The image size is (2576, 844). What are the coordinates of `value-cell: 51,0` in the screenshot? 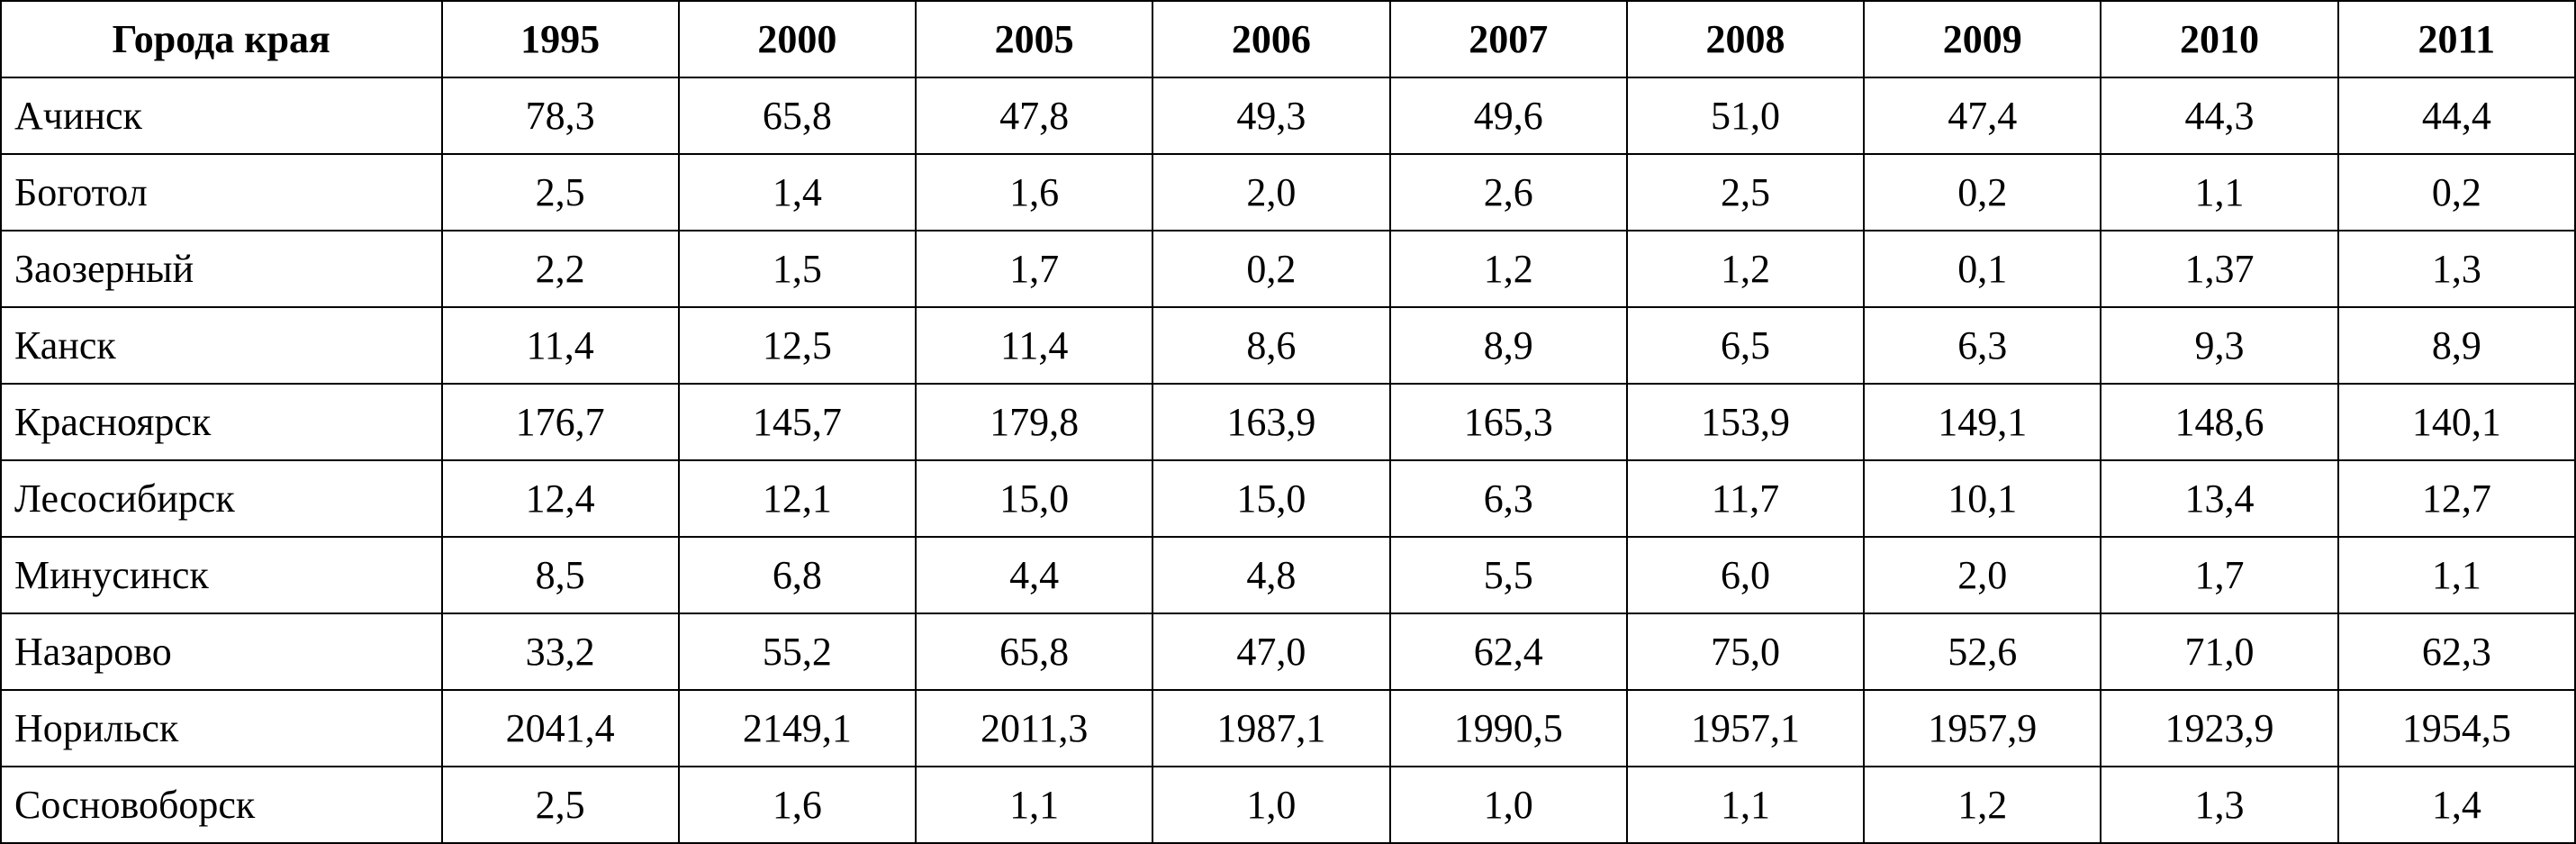 It's located at (1745, 116).